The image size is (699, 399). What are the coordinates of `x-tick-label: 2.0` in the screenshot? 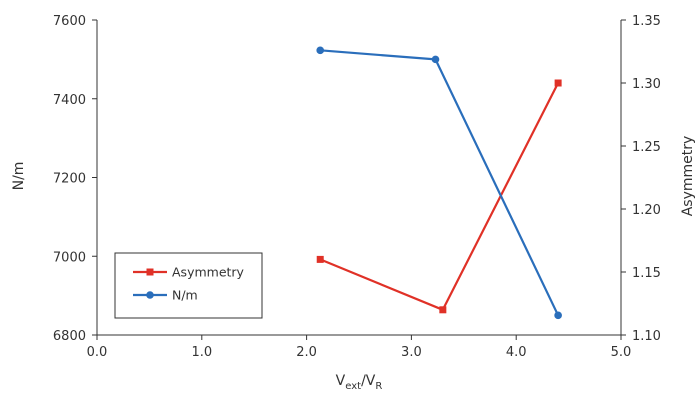 It's located at (306, 352).